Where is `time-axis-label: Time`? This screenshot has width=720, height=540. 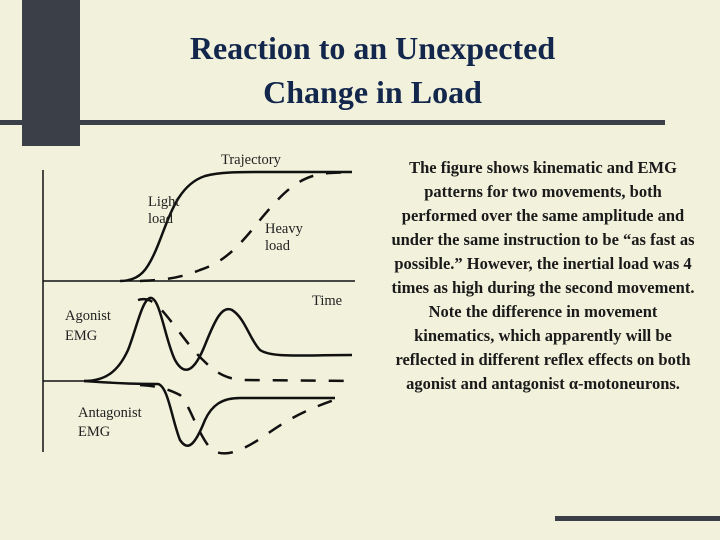
time-axis-label: Time is located at coordinates (327, 301).